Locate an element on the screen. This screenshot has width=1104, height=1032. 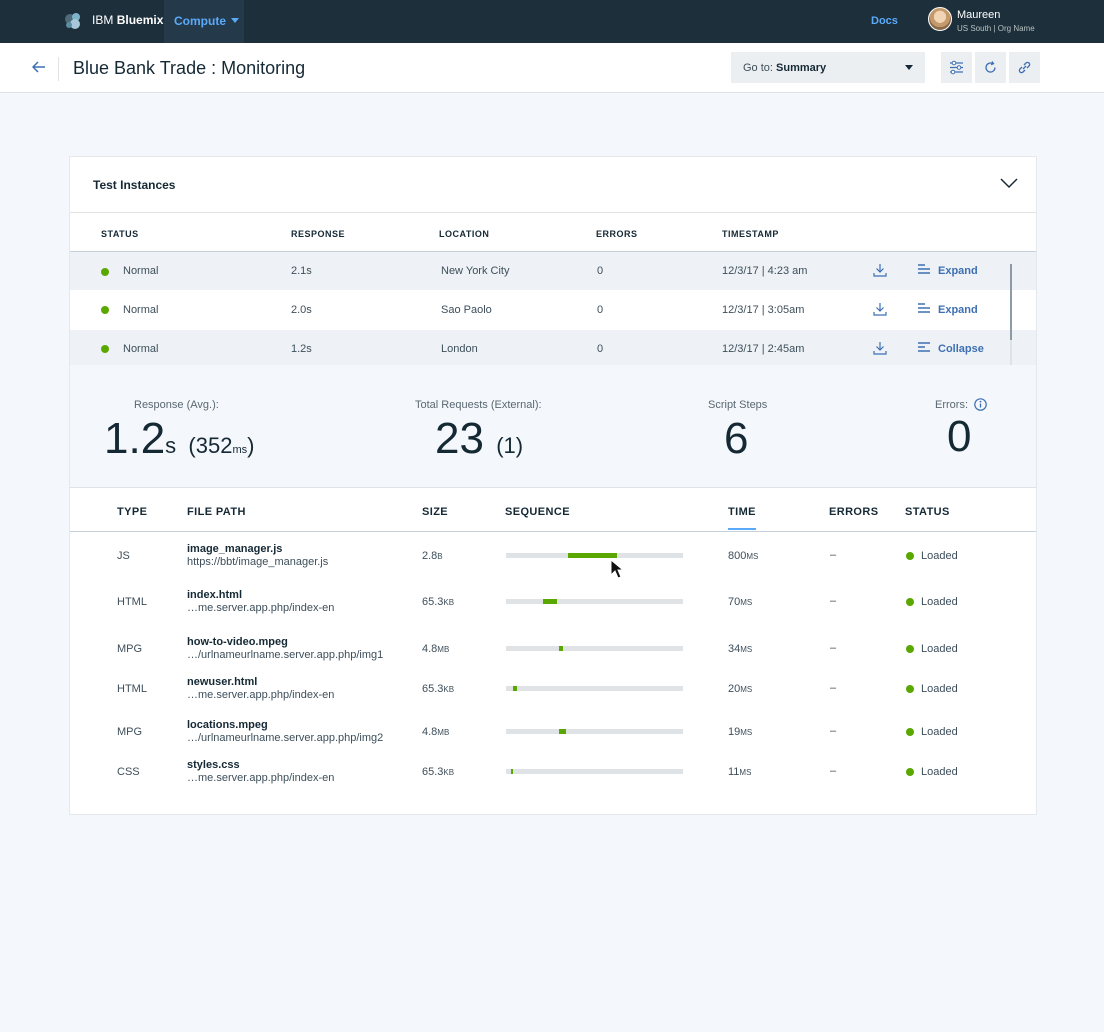
file-type: CSS is located at coordinates (128, 772).